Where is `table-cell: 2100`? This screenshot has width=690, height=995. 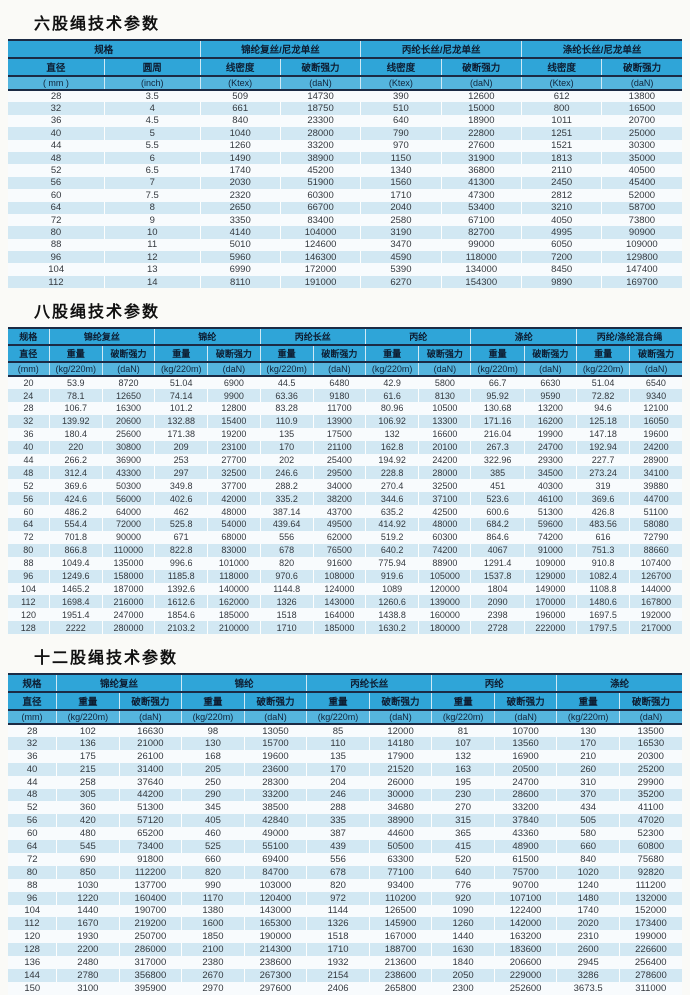
table-cell: 2100 is located at coordinates (213, 950).